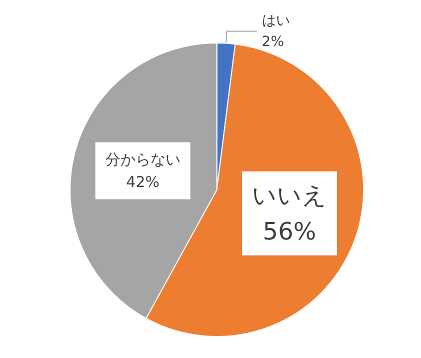 The image size is (421, 358). Describe the element at coordinates (273, 42) in the screenshot. I see `data-label: 2%` at that location.